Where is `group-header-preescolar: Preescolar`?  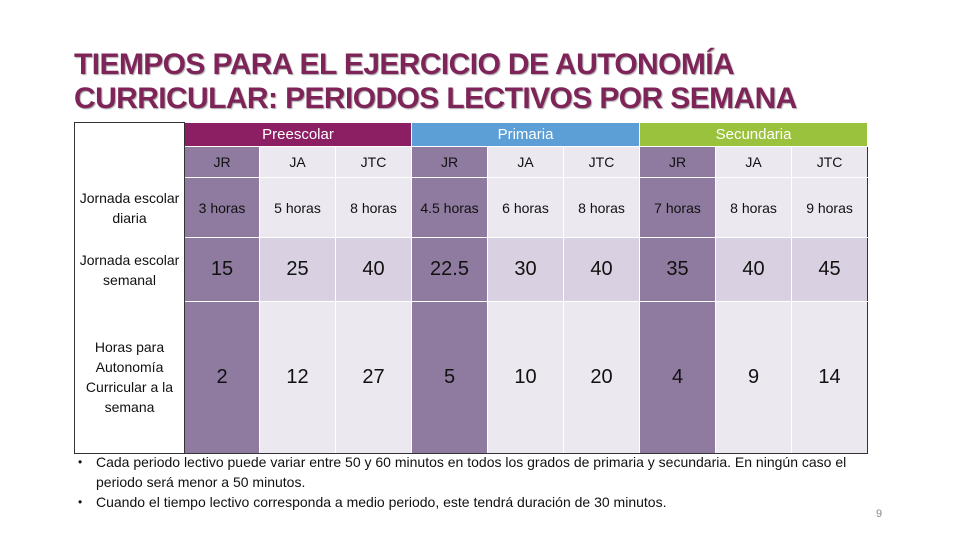 group-header-preescolar: Preescolar is located at coordinates (298, 134).